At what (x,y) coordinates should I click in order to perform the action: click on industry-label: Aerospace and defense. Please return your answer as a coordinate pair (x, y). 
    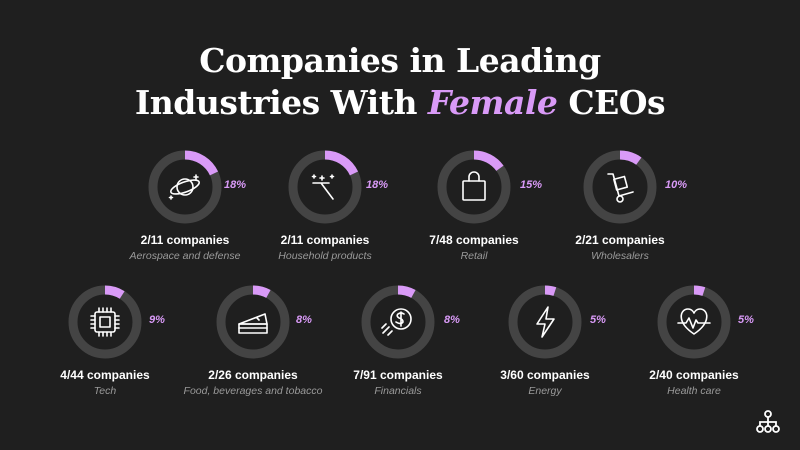
    Looking at the image, I should click on (185, 256).